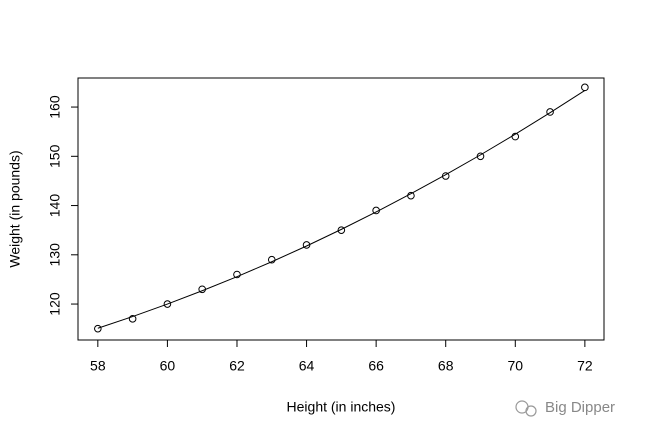  I want to click on y-axis-label: Weight (in pounds), so click(15, 208).